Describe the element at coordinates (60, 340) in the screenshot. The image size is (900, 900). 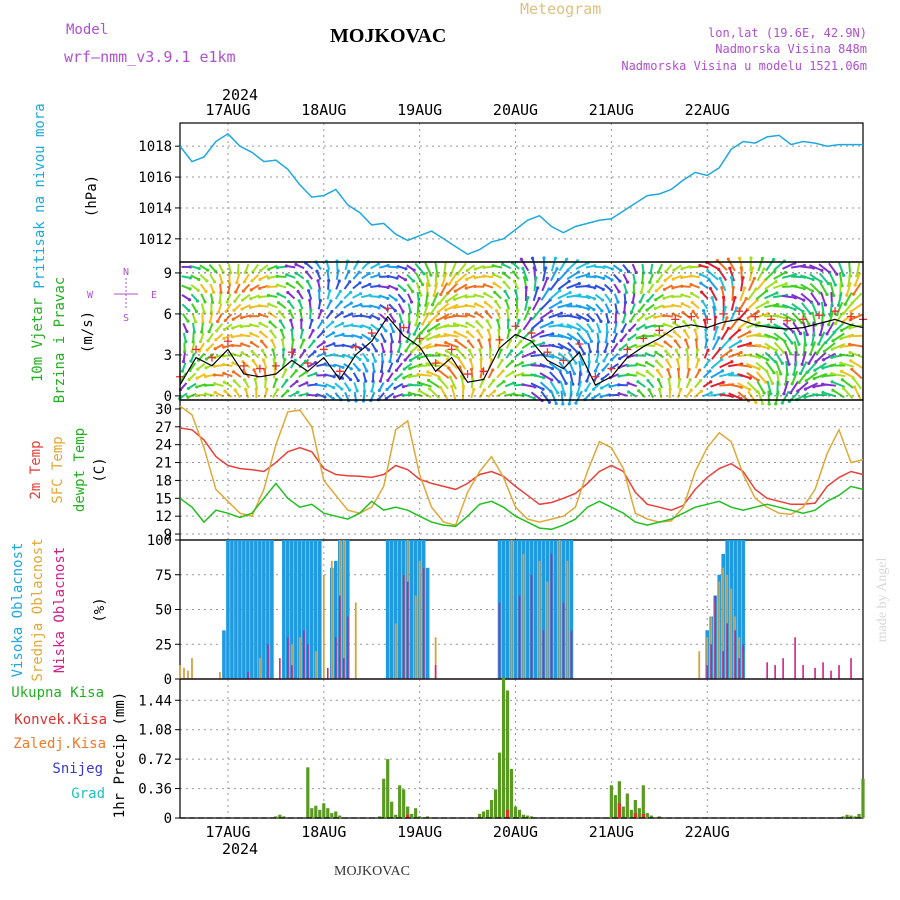
I see `wind-title-2: Brzina i Pravac` at that location.